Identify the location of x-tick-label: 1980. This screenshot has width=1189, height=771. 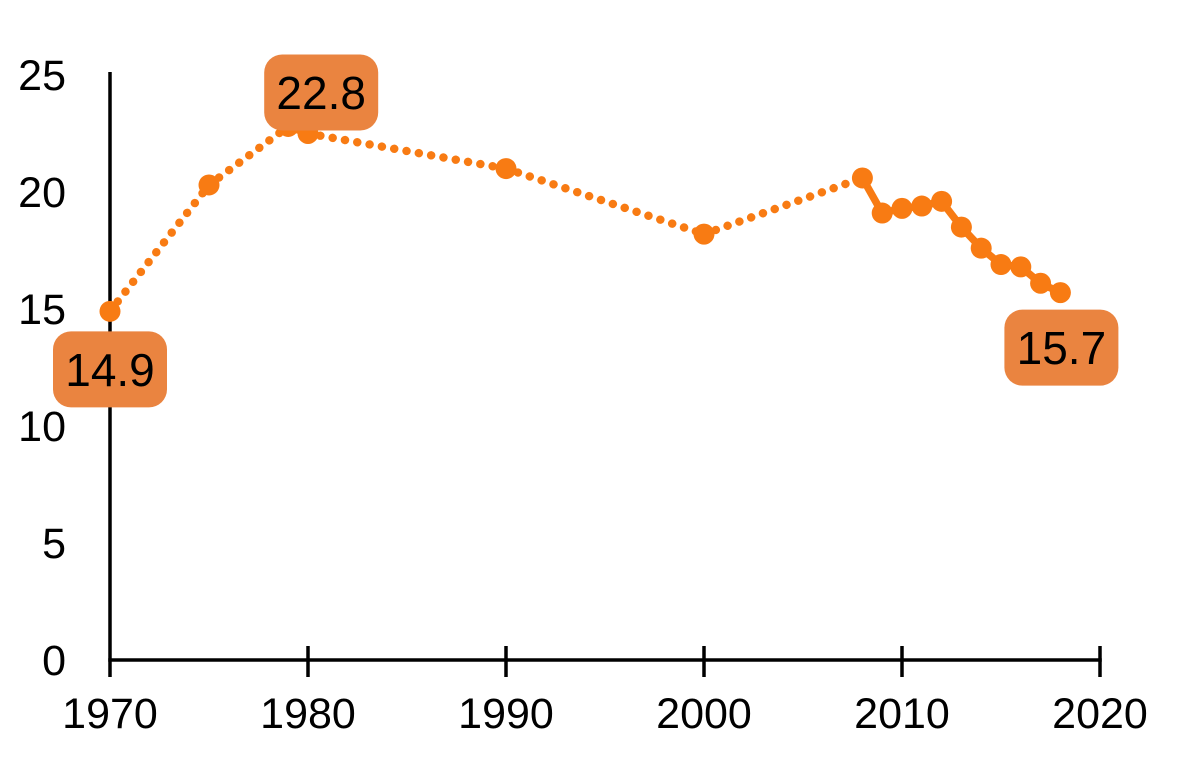
(308, 714).